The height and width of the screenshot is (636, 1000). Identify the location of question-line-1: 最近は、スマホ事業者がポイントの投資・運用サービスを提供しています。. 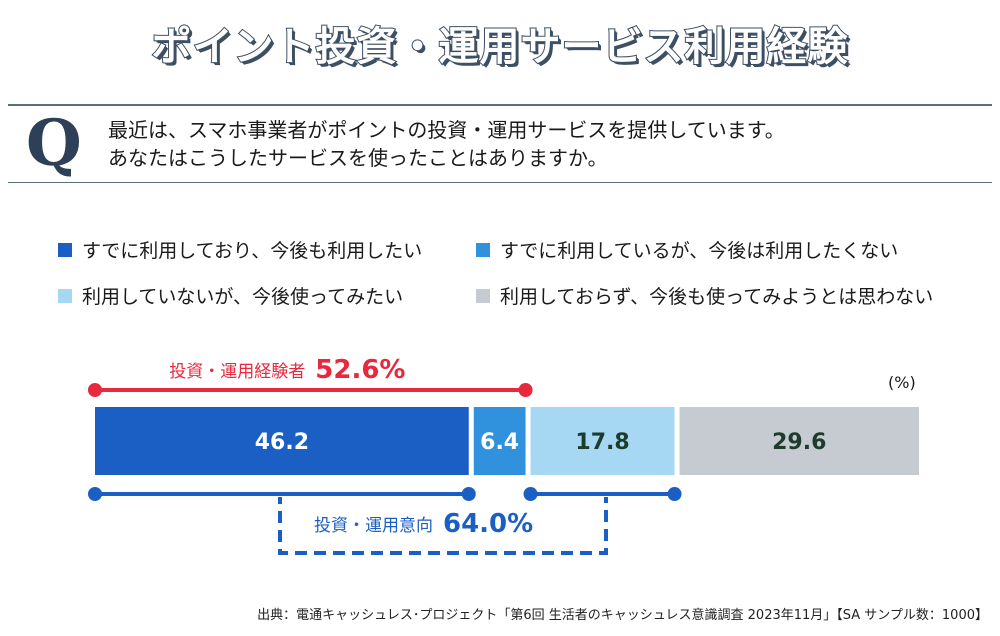
(446, 130).